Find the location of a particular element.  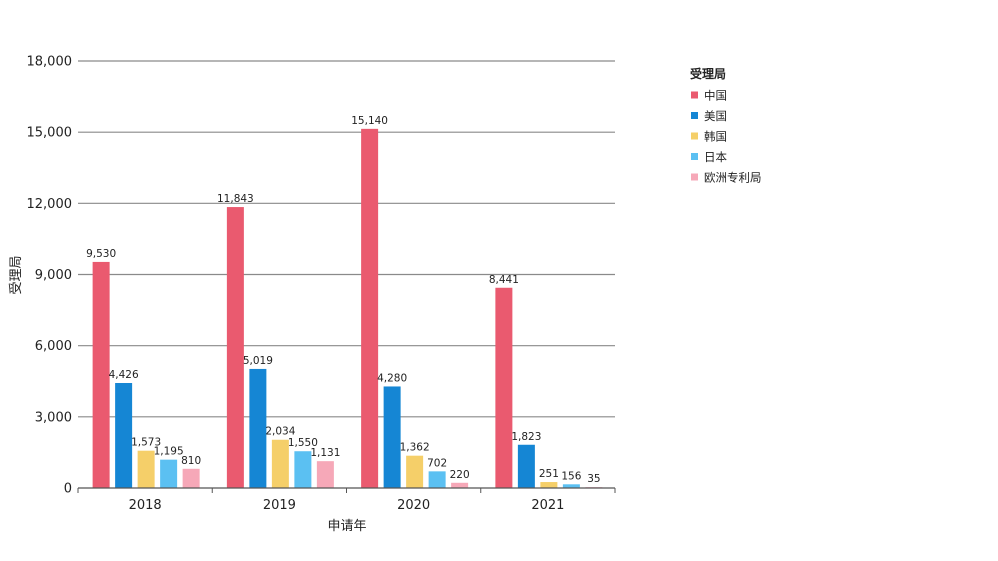

bar-data-label: 1,550 is located at coordinates (303, 443).